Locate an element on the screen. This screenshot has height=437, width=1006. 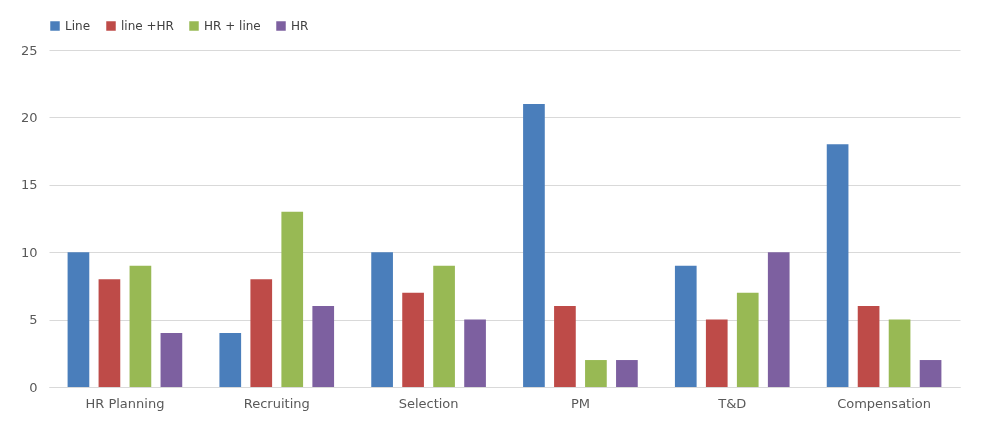
legend-label: HR + line is located at coordinates (232, 26).